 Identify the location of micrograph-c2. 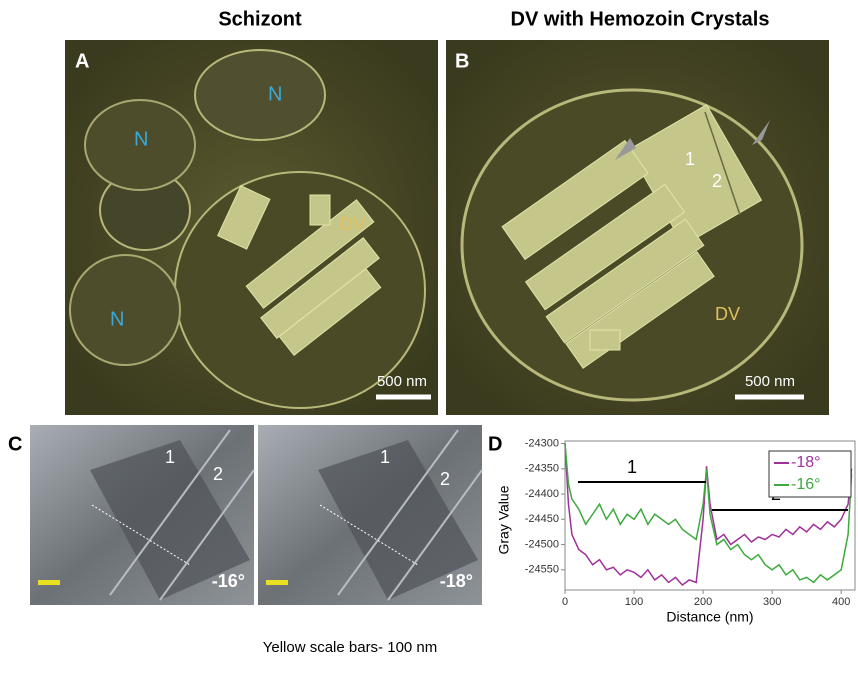
(370, 515).